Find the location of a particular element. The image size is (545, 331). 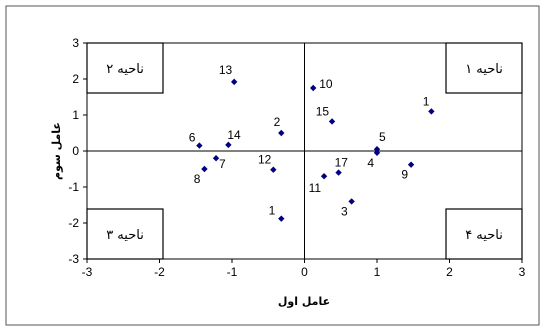

region-box-top-left is located at coordinates (125, 68).